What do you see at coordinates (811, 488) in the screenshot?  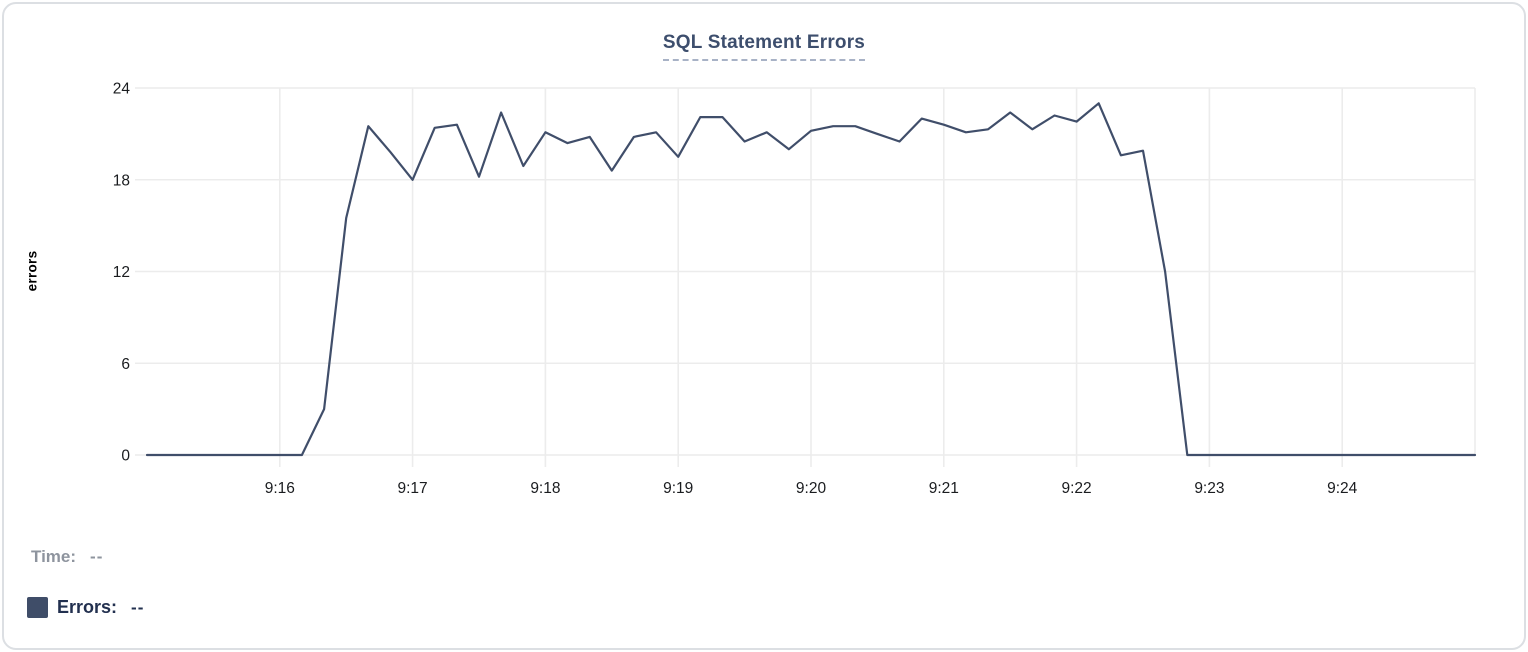 I see `x-axis-tick-label: 9:20` at bounding box center [811, 488].